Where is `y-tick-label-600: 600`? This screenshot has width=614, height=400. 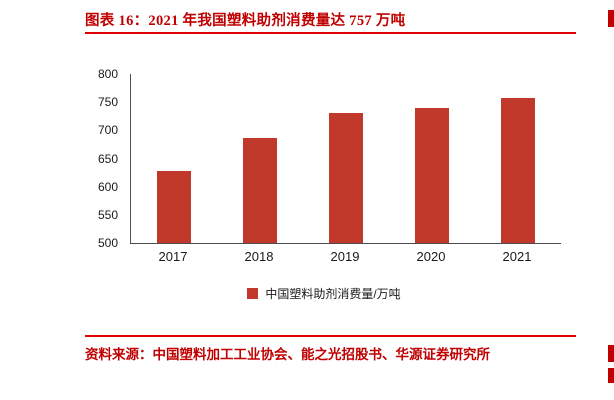
y-tick-label-600: 600 is located at coordinates (107, 186).